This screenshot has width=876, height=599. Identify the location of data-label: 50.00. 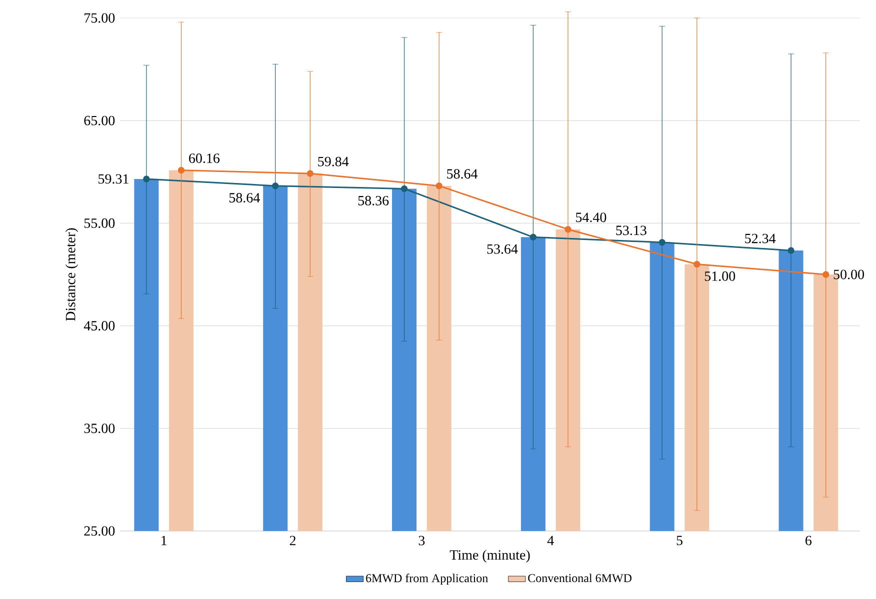
(849, 275).